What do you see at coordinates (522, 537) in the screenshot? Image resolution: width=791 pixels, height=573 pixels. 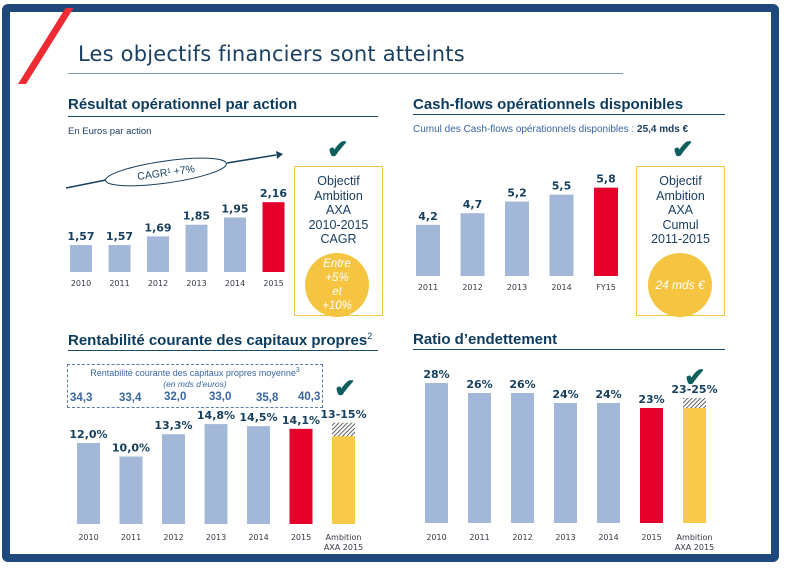 I see `debt-x-tick-label: 2012` at bounding box center [522, 537].